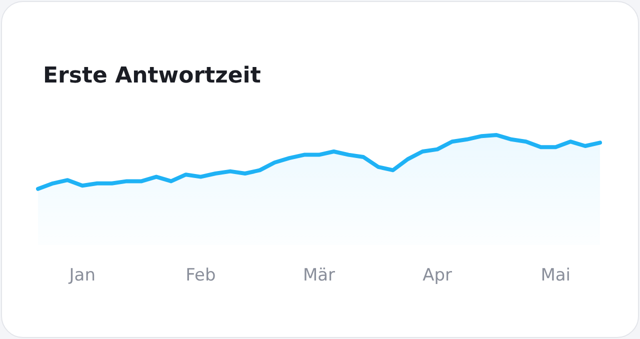  I want to click on x-tick-label: Apr, so click(437, 276).